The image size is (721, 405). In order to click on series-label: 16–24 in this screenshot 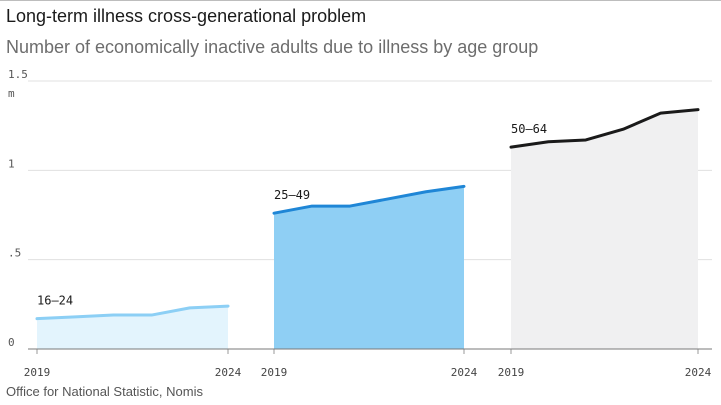, I will do `click(55, 301)`.